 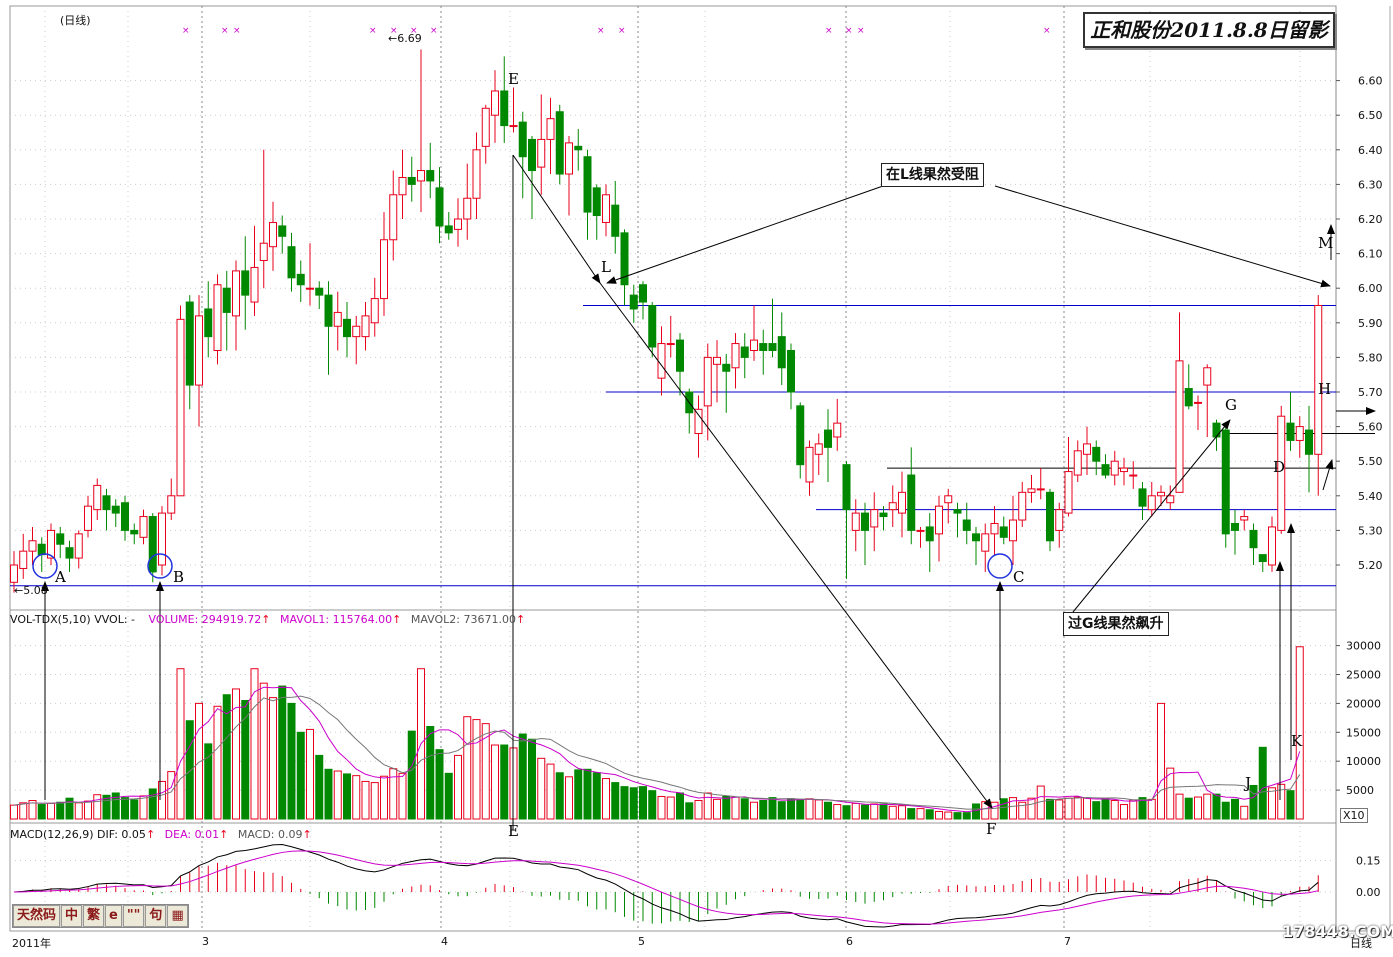 I want to click on ime-traditional-button: 繁, so click(x=94, y=916).